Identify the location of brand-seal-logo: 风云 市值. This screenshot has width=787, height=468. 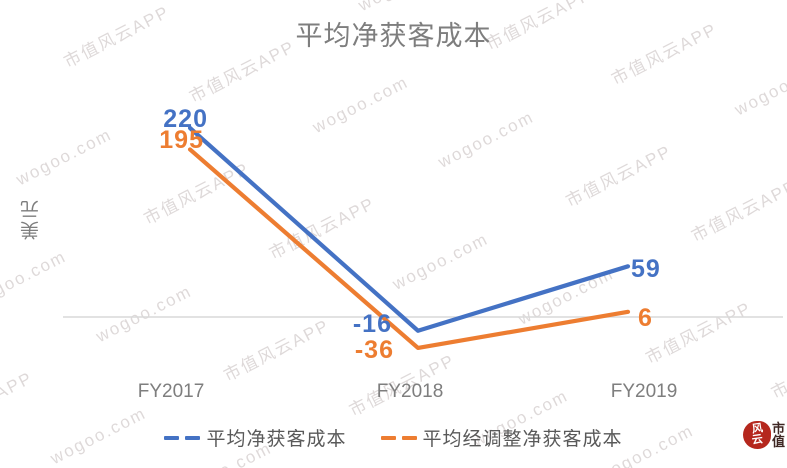
(764, 435).